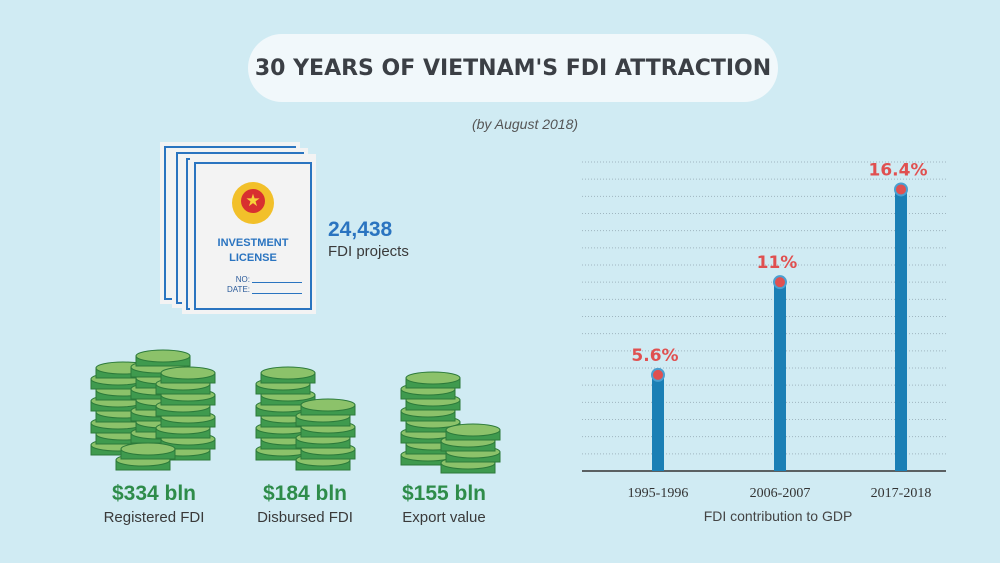 The height and width of the screenshot is (563, 1000). Describe the element at coordinates (253, 258) in the screenshot. I see `license-title-line2: LICENSE` at that location.